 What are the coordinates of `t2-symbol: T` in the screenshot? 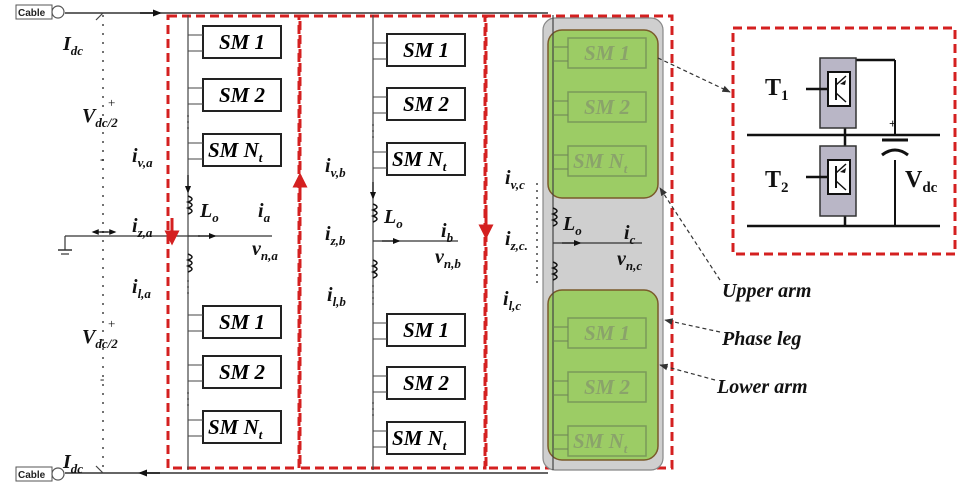 It's located at (773, 180).